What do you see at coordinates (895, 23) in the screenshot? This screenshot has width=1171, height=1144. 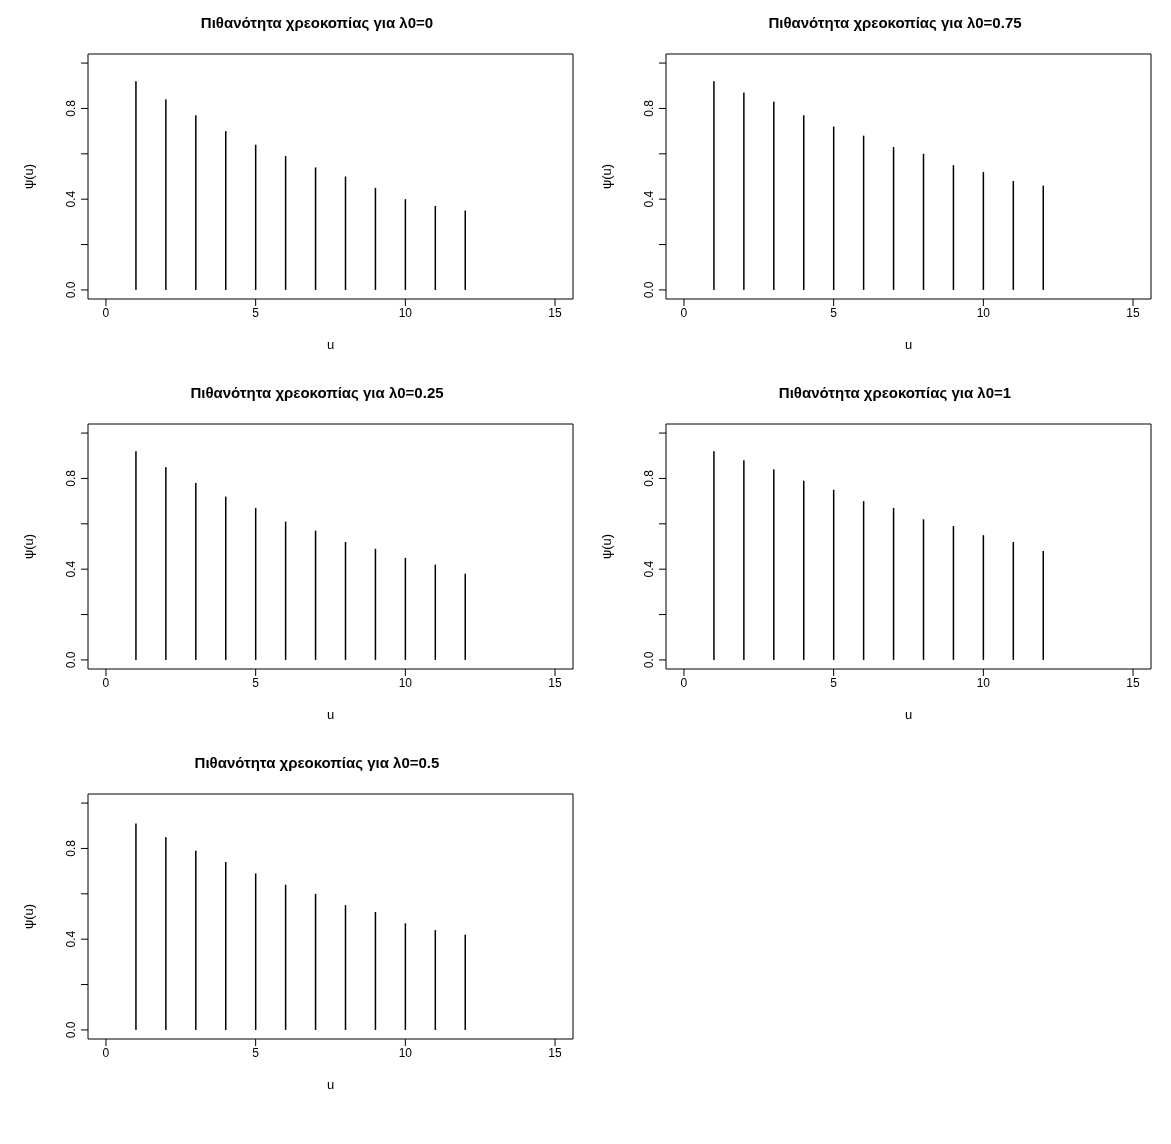 I see `chart-title: Πιθανότητα χρεοκοπίας για λ0=0.75` at bounding box center [895, 23].